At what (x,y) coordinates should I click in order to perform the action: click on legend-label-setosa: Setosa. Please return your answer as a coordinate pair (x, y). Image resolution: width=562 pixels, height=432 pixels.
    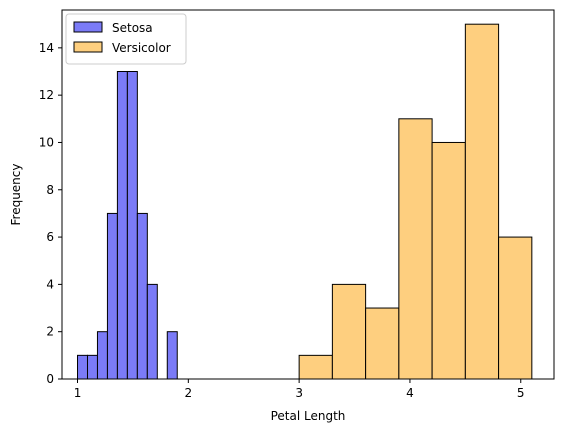
    Looking at the image, I should click on (132, 28).